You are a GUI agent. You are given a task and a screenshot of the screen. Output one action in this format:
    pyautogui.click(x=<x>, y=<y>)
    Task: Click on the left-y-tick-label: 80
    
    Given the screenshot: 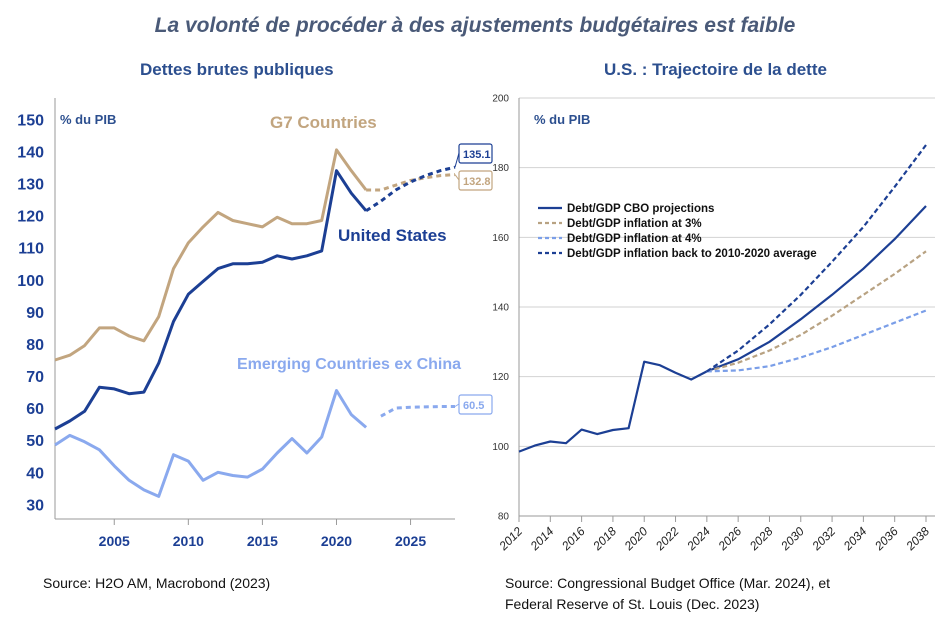 What is the action you would take?
    pyautogui.click(x=35, y=345)
    